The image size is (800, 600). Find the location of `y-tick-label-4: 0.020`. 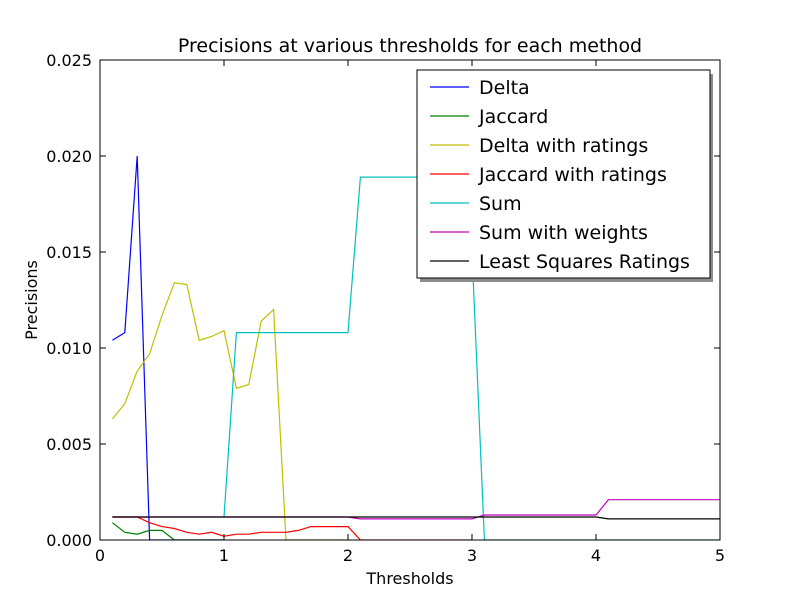

y-tick-label-4: 0.020 is located at coordinates (69, 156).